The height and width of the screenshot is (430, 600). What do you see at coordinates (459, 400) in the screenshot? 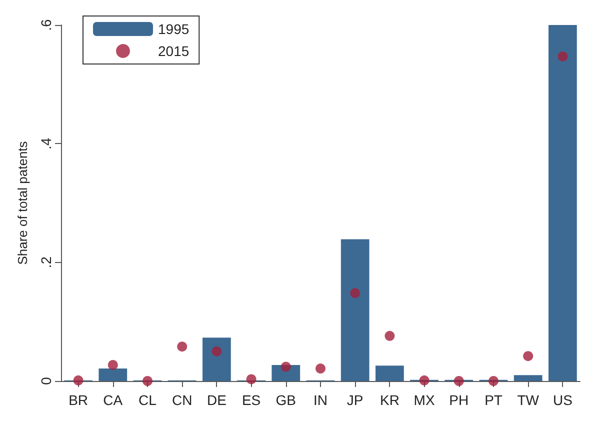
I see `x-tick-label: PH` at bounding box center [459, 400].